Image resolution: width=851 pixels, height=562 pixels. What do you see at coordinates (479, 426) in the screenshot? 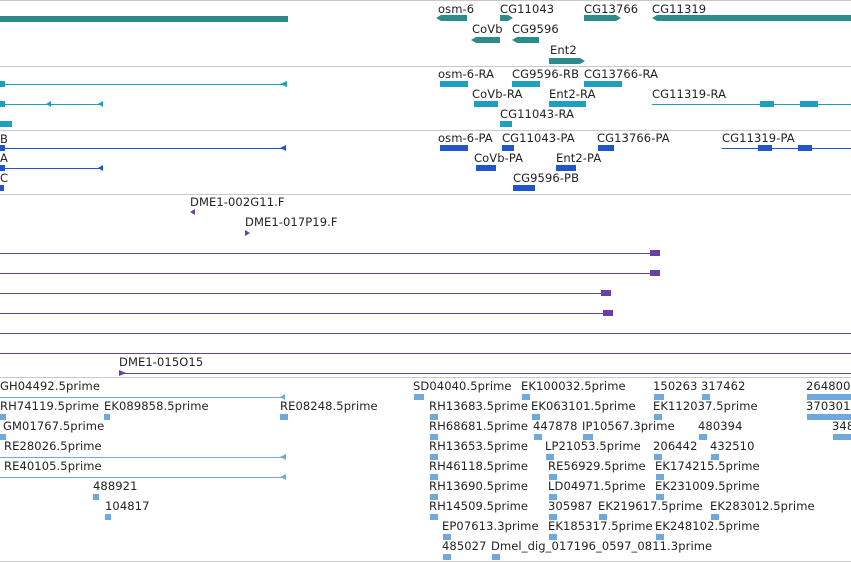
I see `est-label: RH68681.5prime` at bounding box center [479, 426].